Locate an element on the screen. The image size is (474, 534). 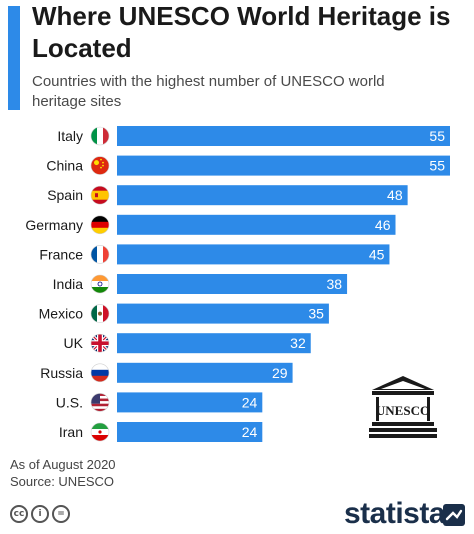
flag-us-icon is located at coordinates (100, 402).